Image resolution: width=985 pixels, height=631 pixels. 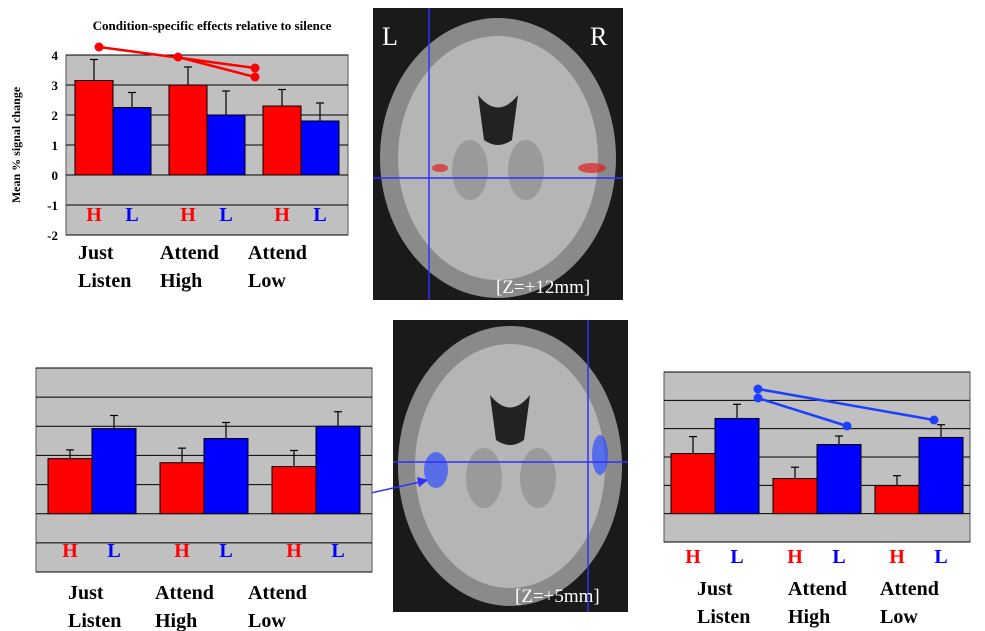 What do you see at coordinates (599, 36) in the screenshot?
I see `image-label: R` at bounding box center [599, 36].